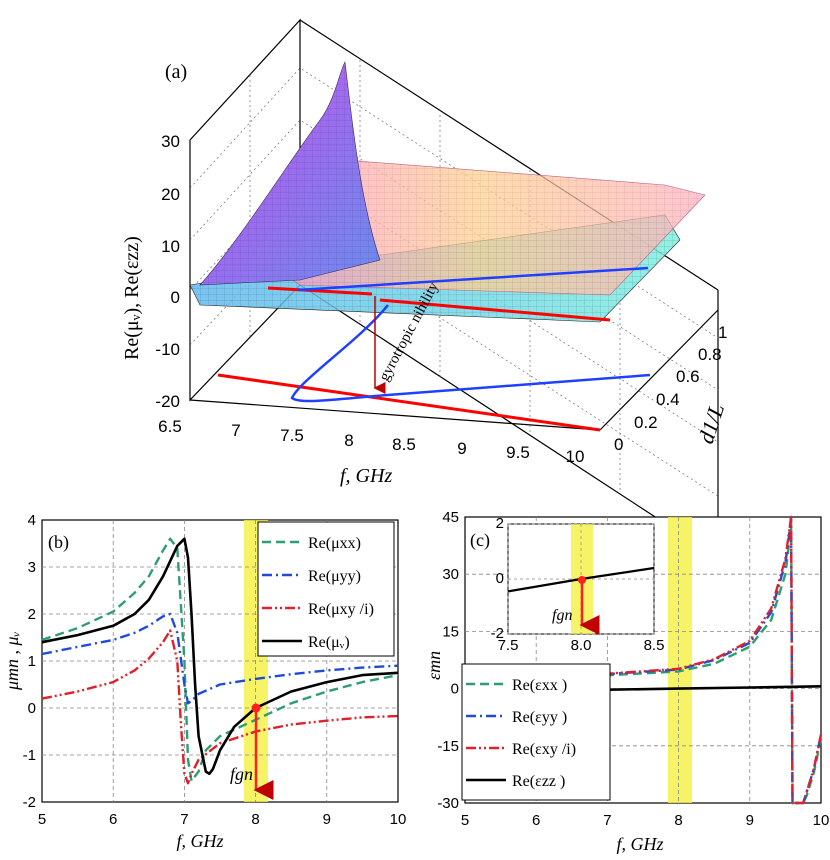  What do you see at coordinates (473, 279) in the screenshot?
I see `panel-a-blue-line-top` at bounding box center [473, 279].